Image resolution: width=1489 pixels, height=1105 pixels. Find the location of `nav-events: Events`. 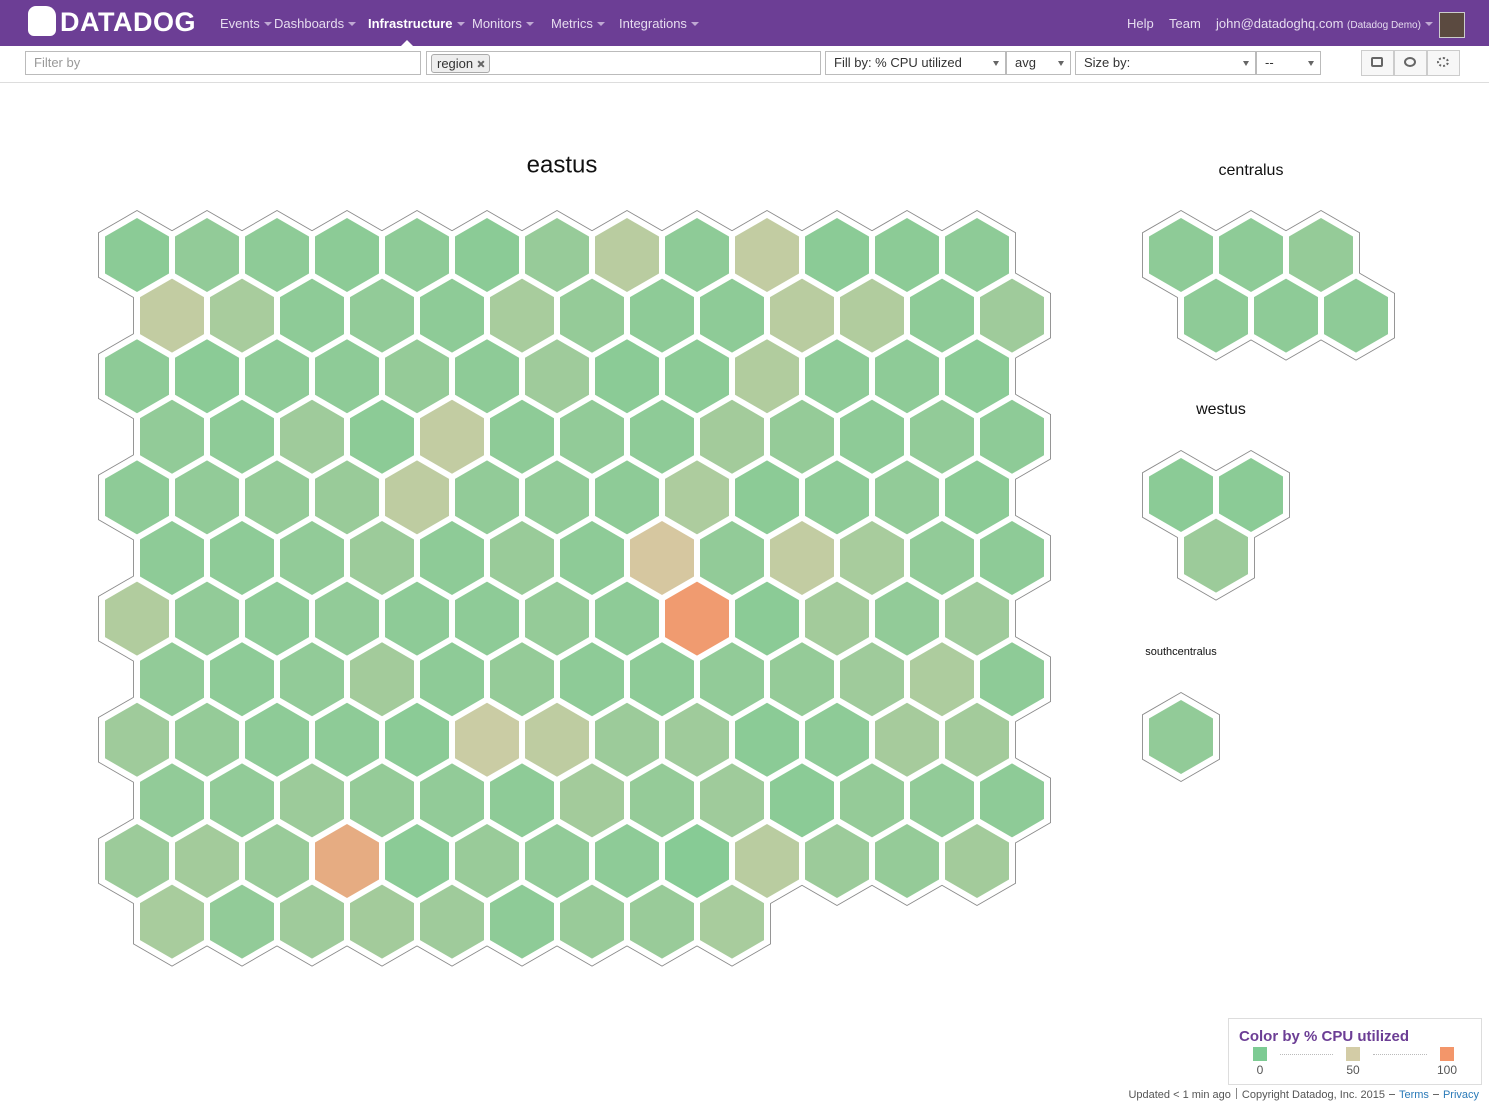

nav-events: Events is located at coordinates (246, 23).